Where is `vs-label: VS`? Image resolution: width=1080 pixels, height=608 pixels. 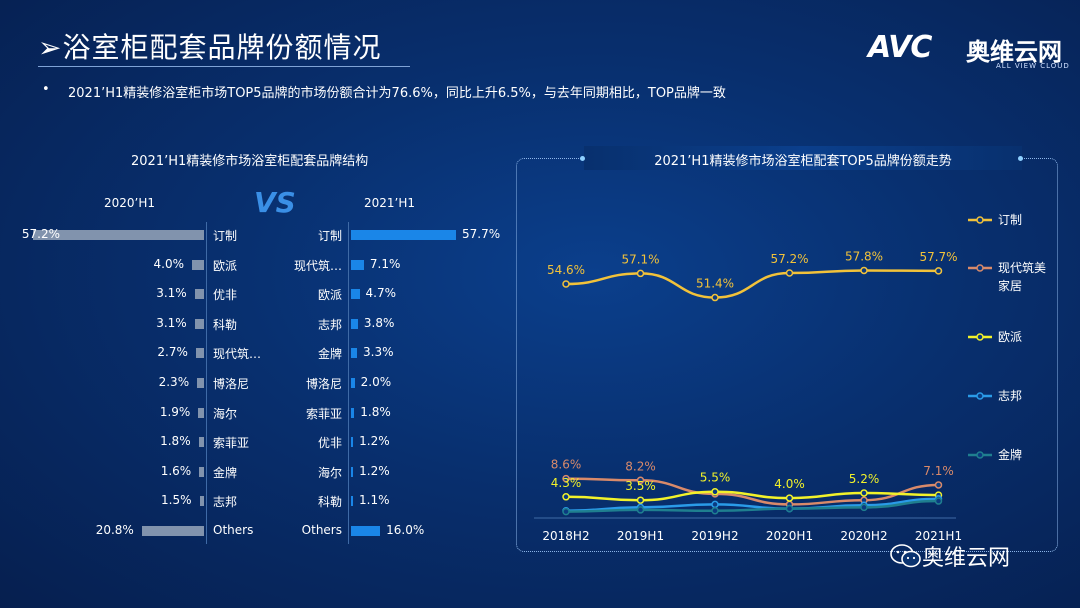 vs-label: VS is located at coordinates (275, 202).